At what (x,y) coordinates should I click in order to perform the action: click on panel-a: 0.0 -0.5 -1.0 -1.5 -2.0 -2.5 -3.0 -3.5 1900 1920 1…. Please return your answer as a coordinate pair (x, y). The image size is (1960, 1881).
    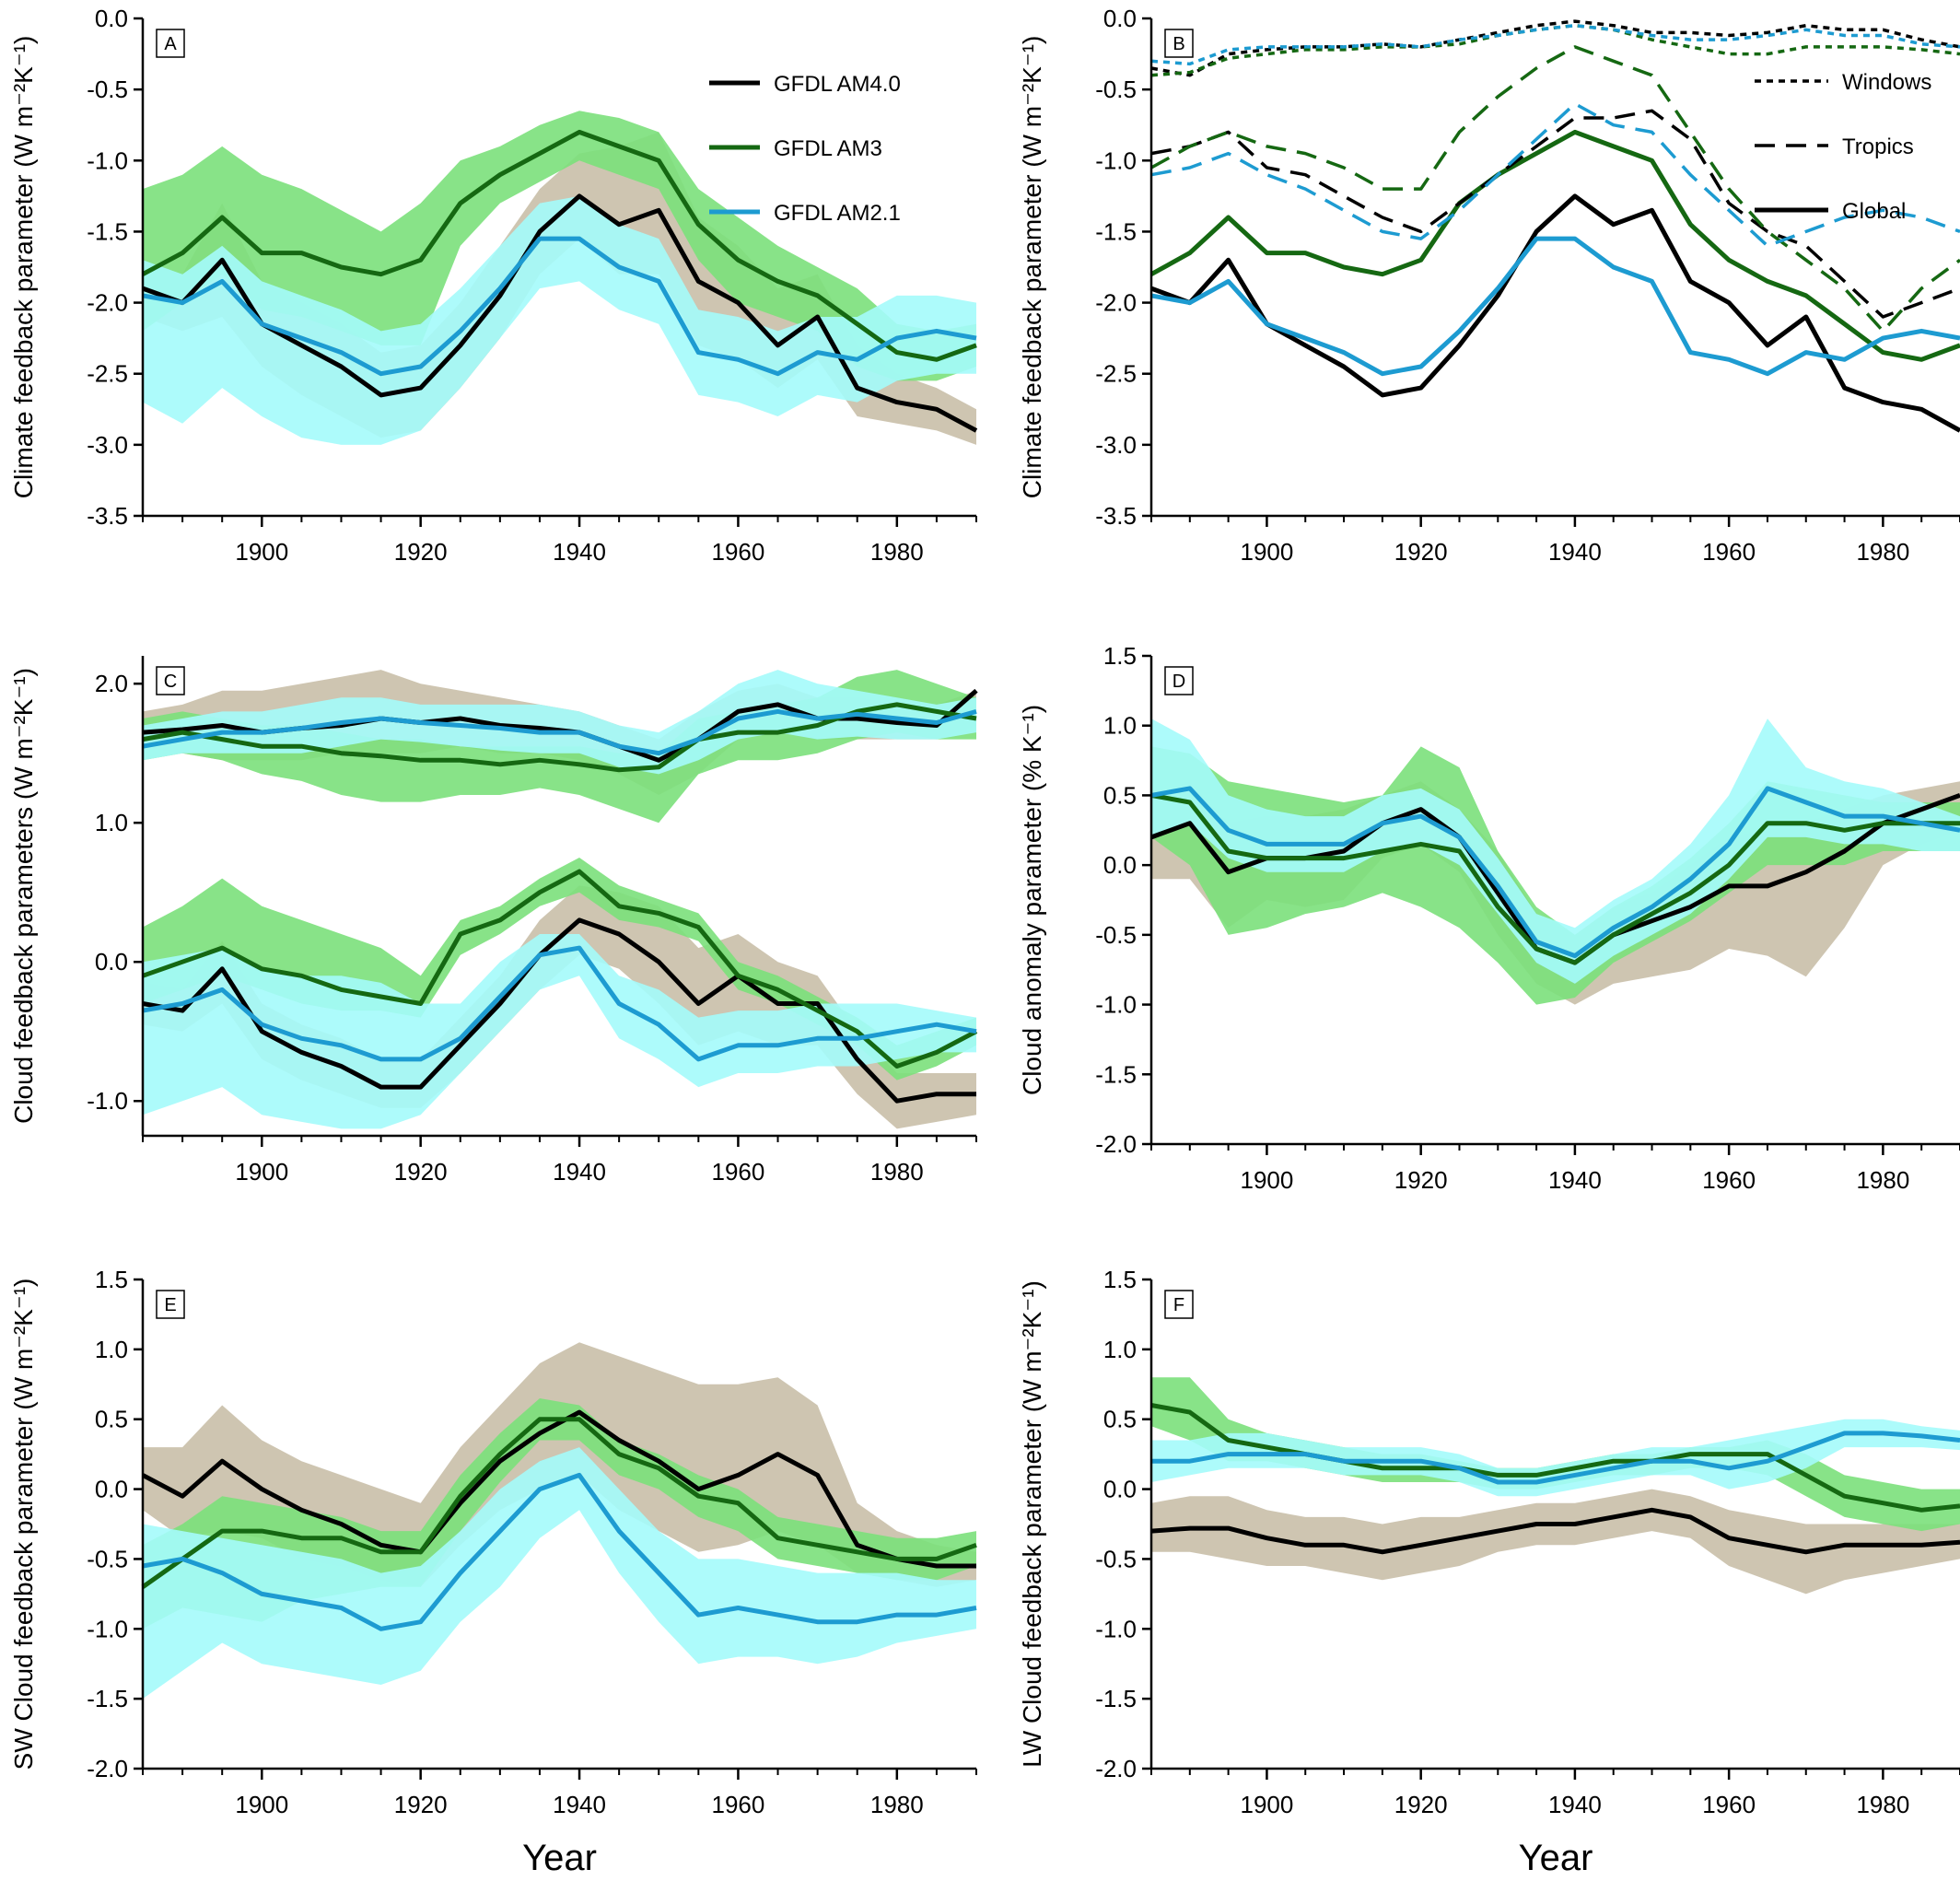
    Looking at the image, I should click on (493, 285).